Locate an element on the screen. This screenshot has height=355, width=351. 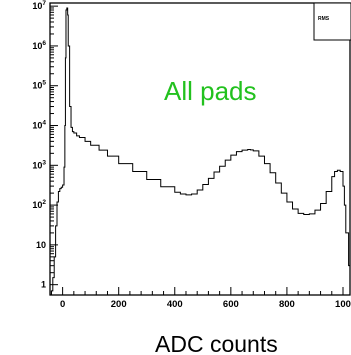
y-tick-label: 10⁴ is located at coordinates (39, 125).